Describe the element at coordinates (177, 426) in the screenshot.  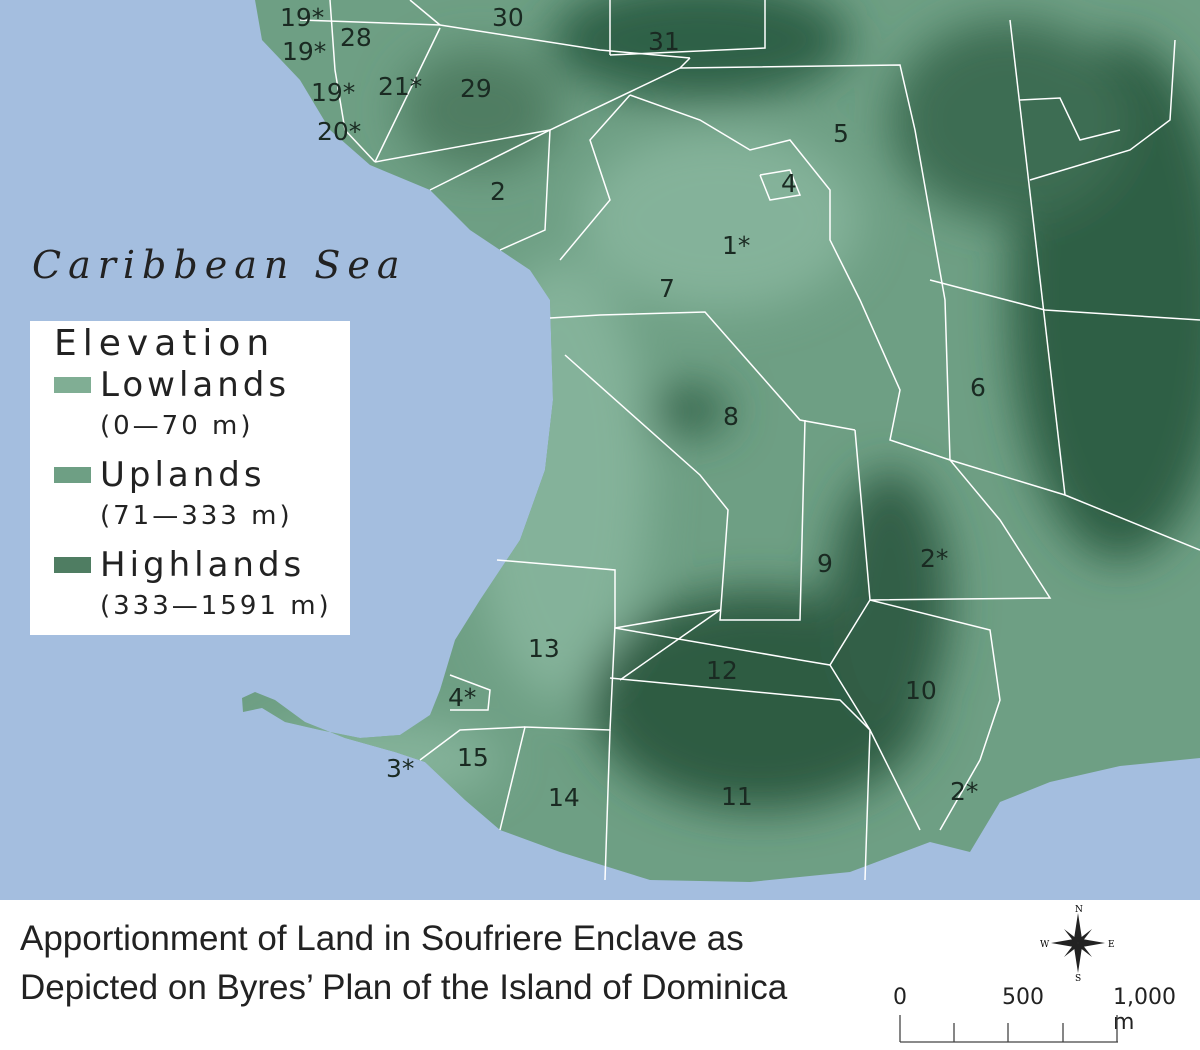
I see `legend-range: (0—70 m)` at that location.